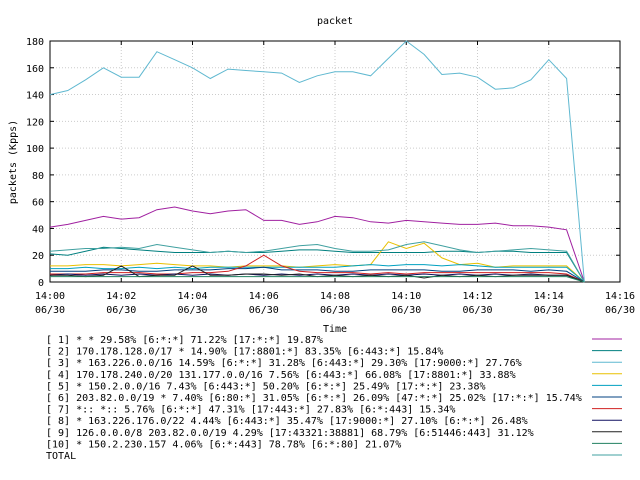 Image resolution: width=640 pixels, height=480 pixels. I want to click on x-axis-label: Time, so click(335, 329).